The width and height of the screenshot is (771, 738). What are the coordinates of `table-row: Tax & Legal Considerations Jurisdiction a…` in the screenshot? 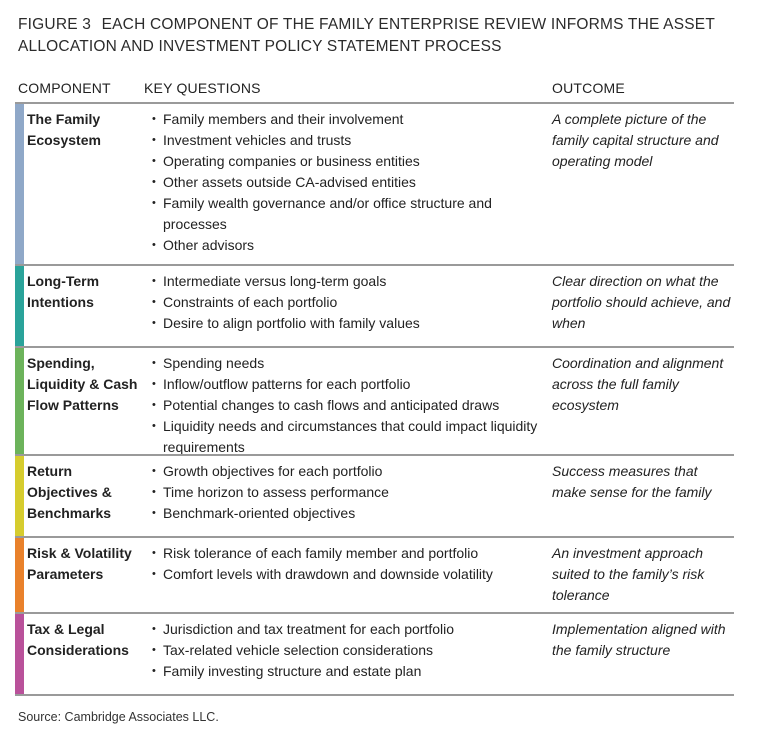 It's located at (374, 655).